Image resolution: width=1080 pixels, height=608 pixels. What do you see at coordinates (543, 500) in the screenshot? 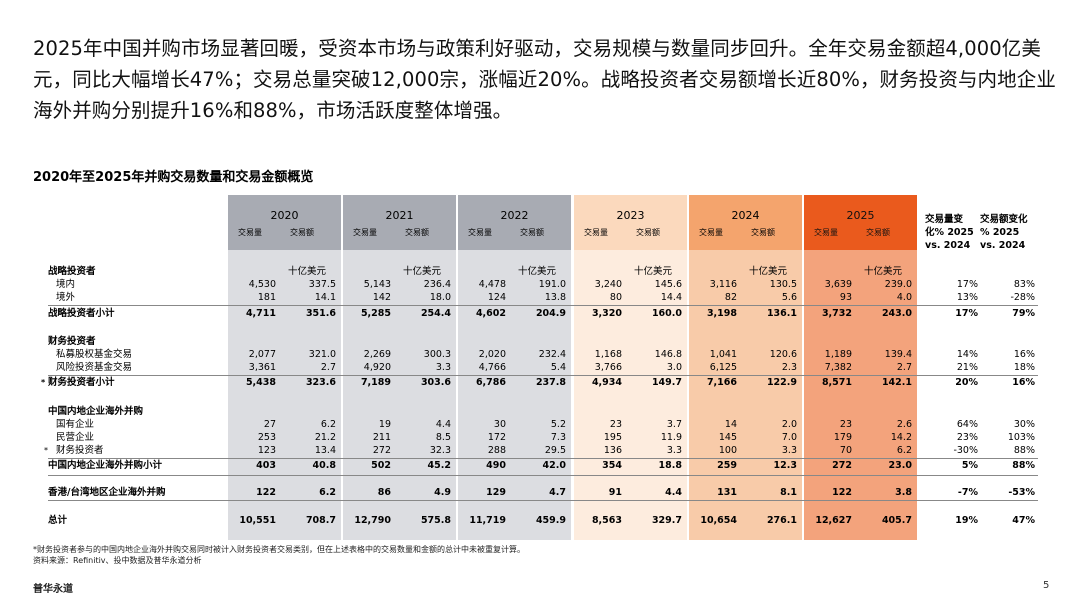
I see `divider-line` at bounding box center [543, 500].